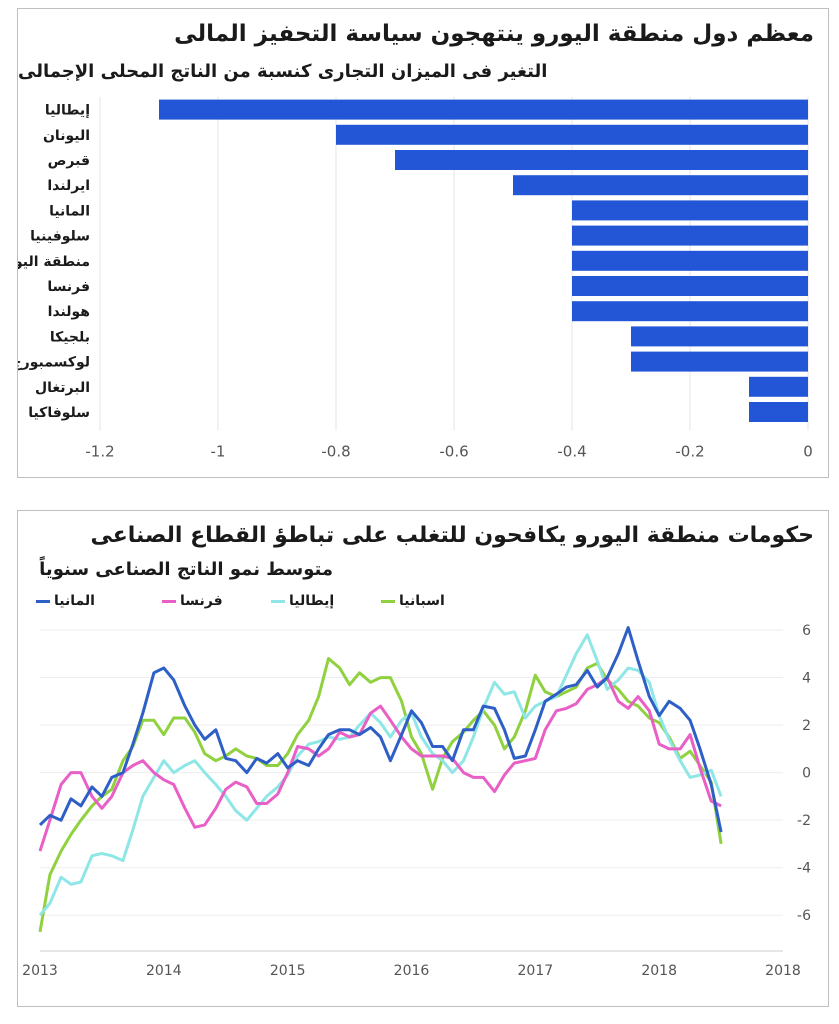 This screenshot has width=839, height=1024. I want to click on line-x-tick-label: 2015, so click(288, 971).